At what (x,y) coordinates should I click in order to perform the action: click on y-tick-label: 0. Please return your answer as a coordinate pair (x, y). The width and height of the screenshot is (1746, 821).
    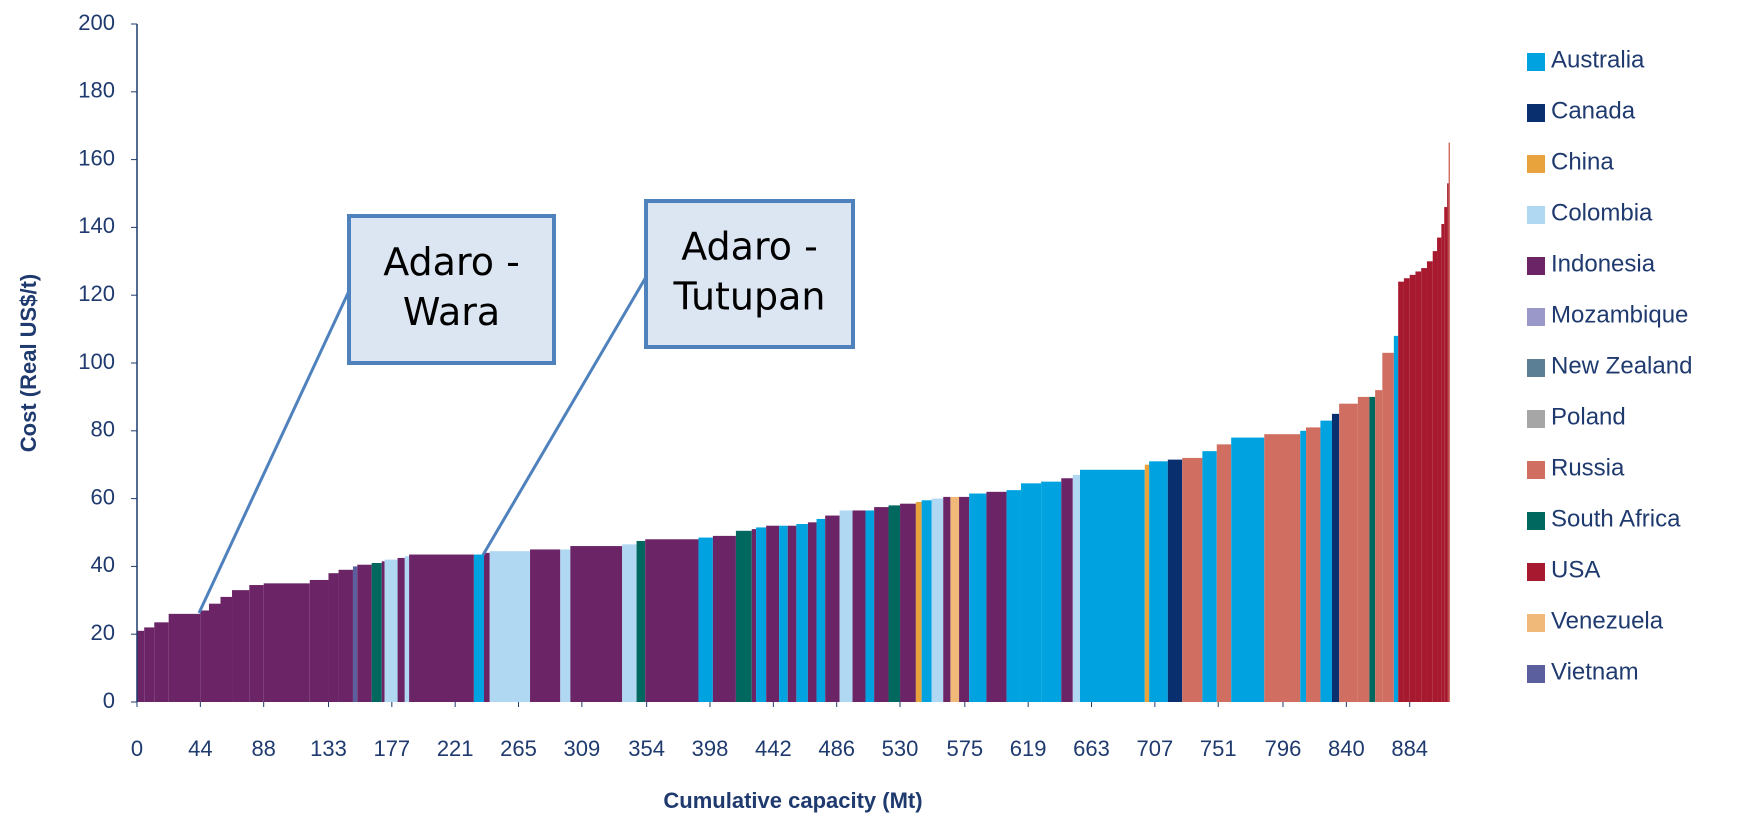
    Looking at the image, I should click on (109, 700).